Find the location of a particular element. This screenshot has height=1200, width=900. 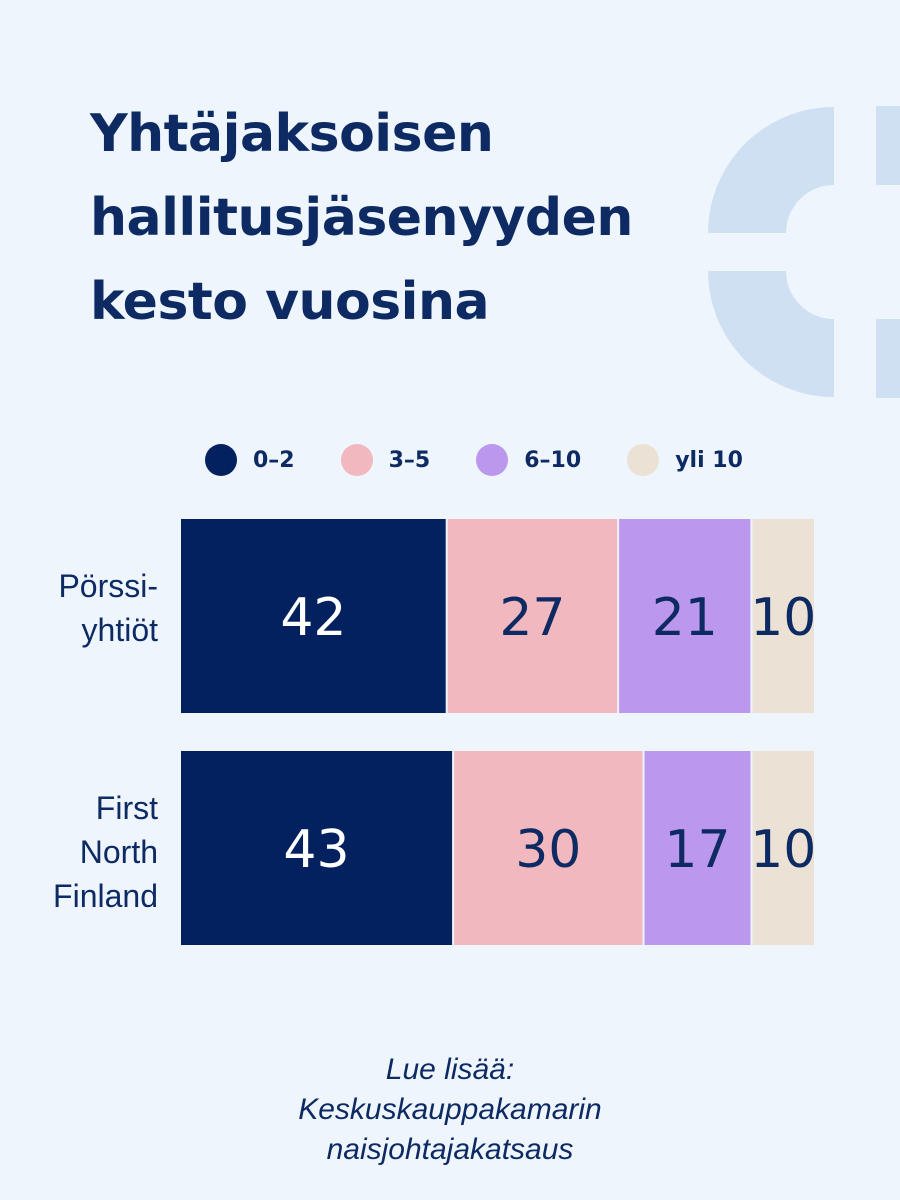

bar-segment-row0-series2 is located at coordinates (685, 616).